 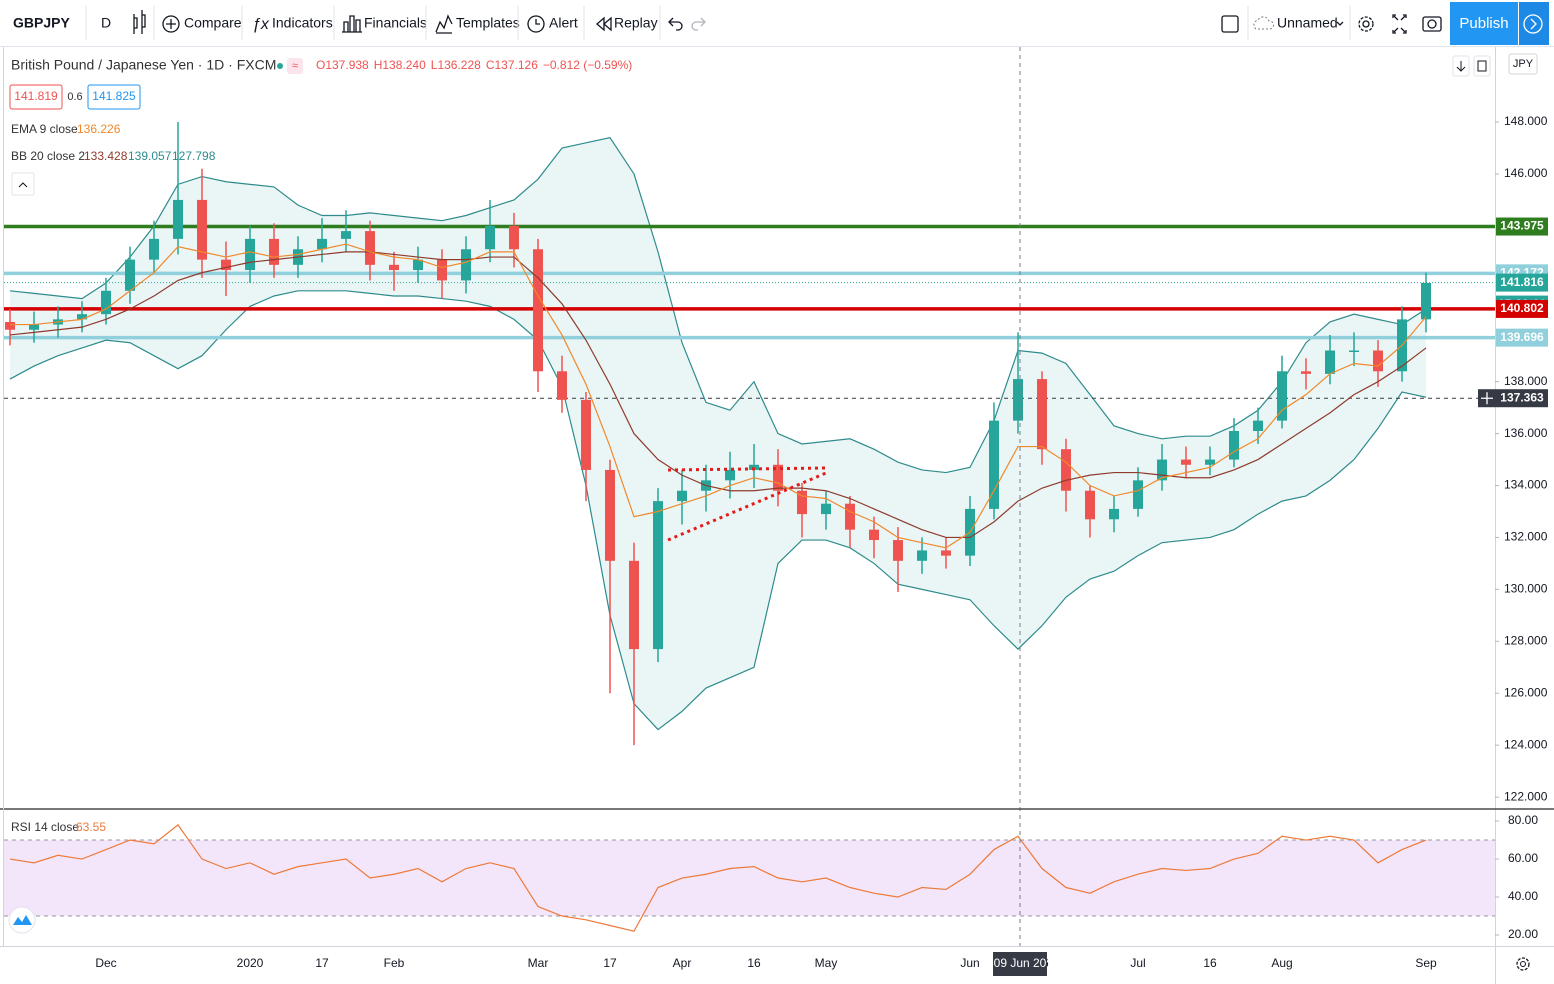 What do you see at coordinates (1210, 963) in the screenshot?
I see `x-tick-label: 16` at bounding box center [1210, 963].